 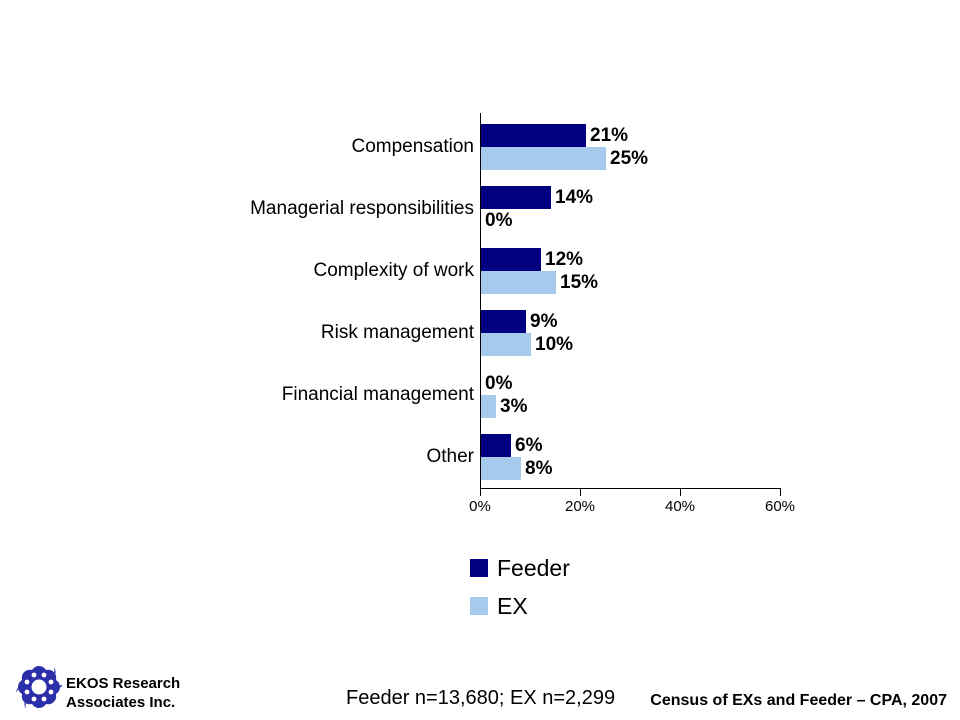 I want to click on bar-group: 21% 25%, so click(x=658, y=147).